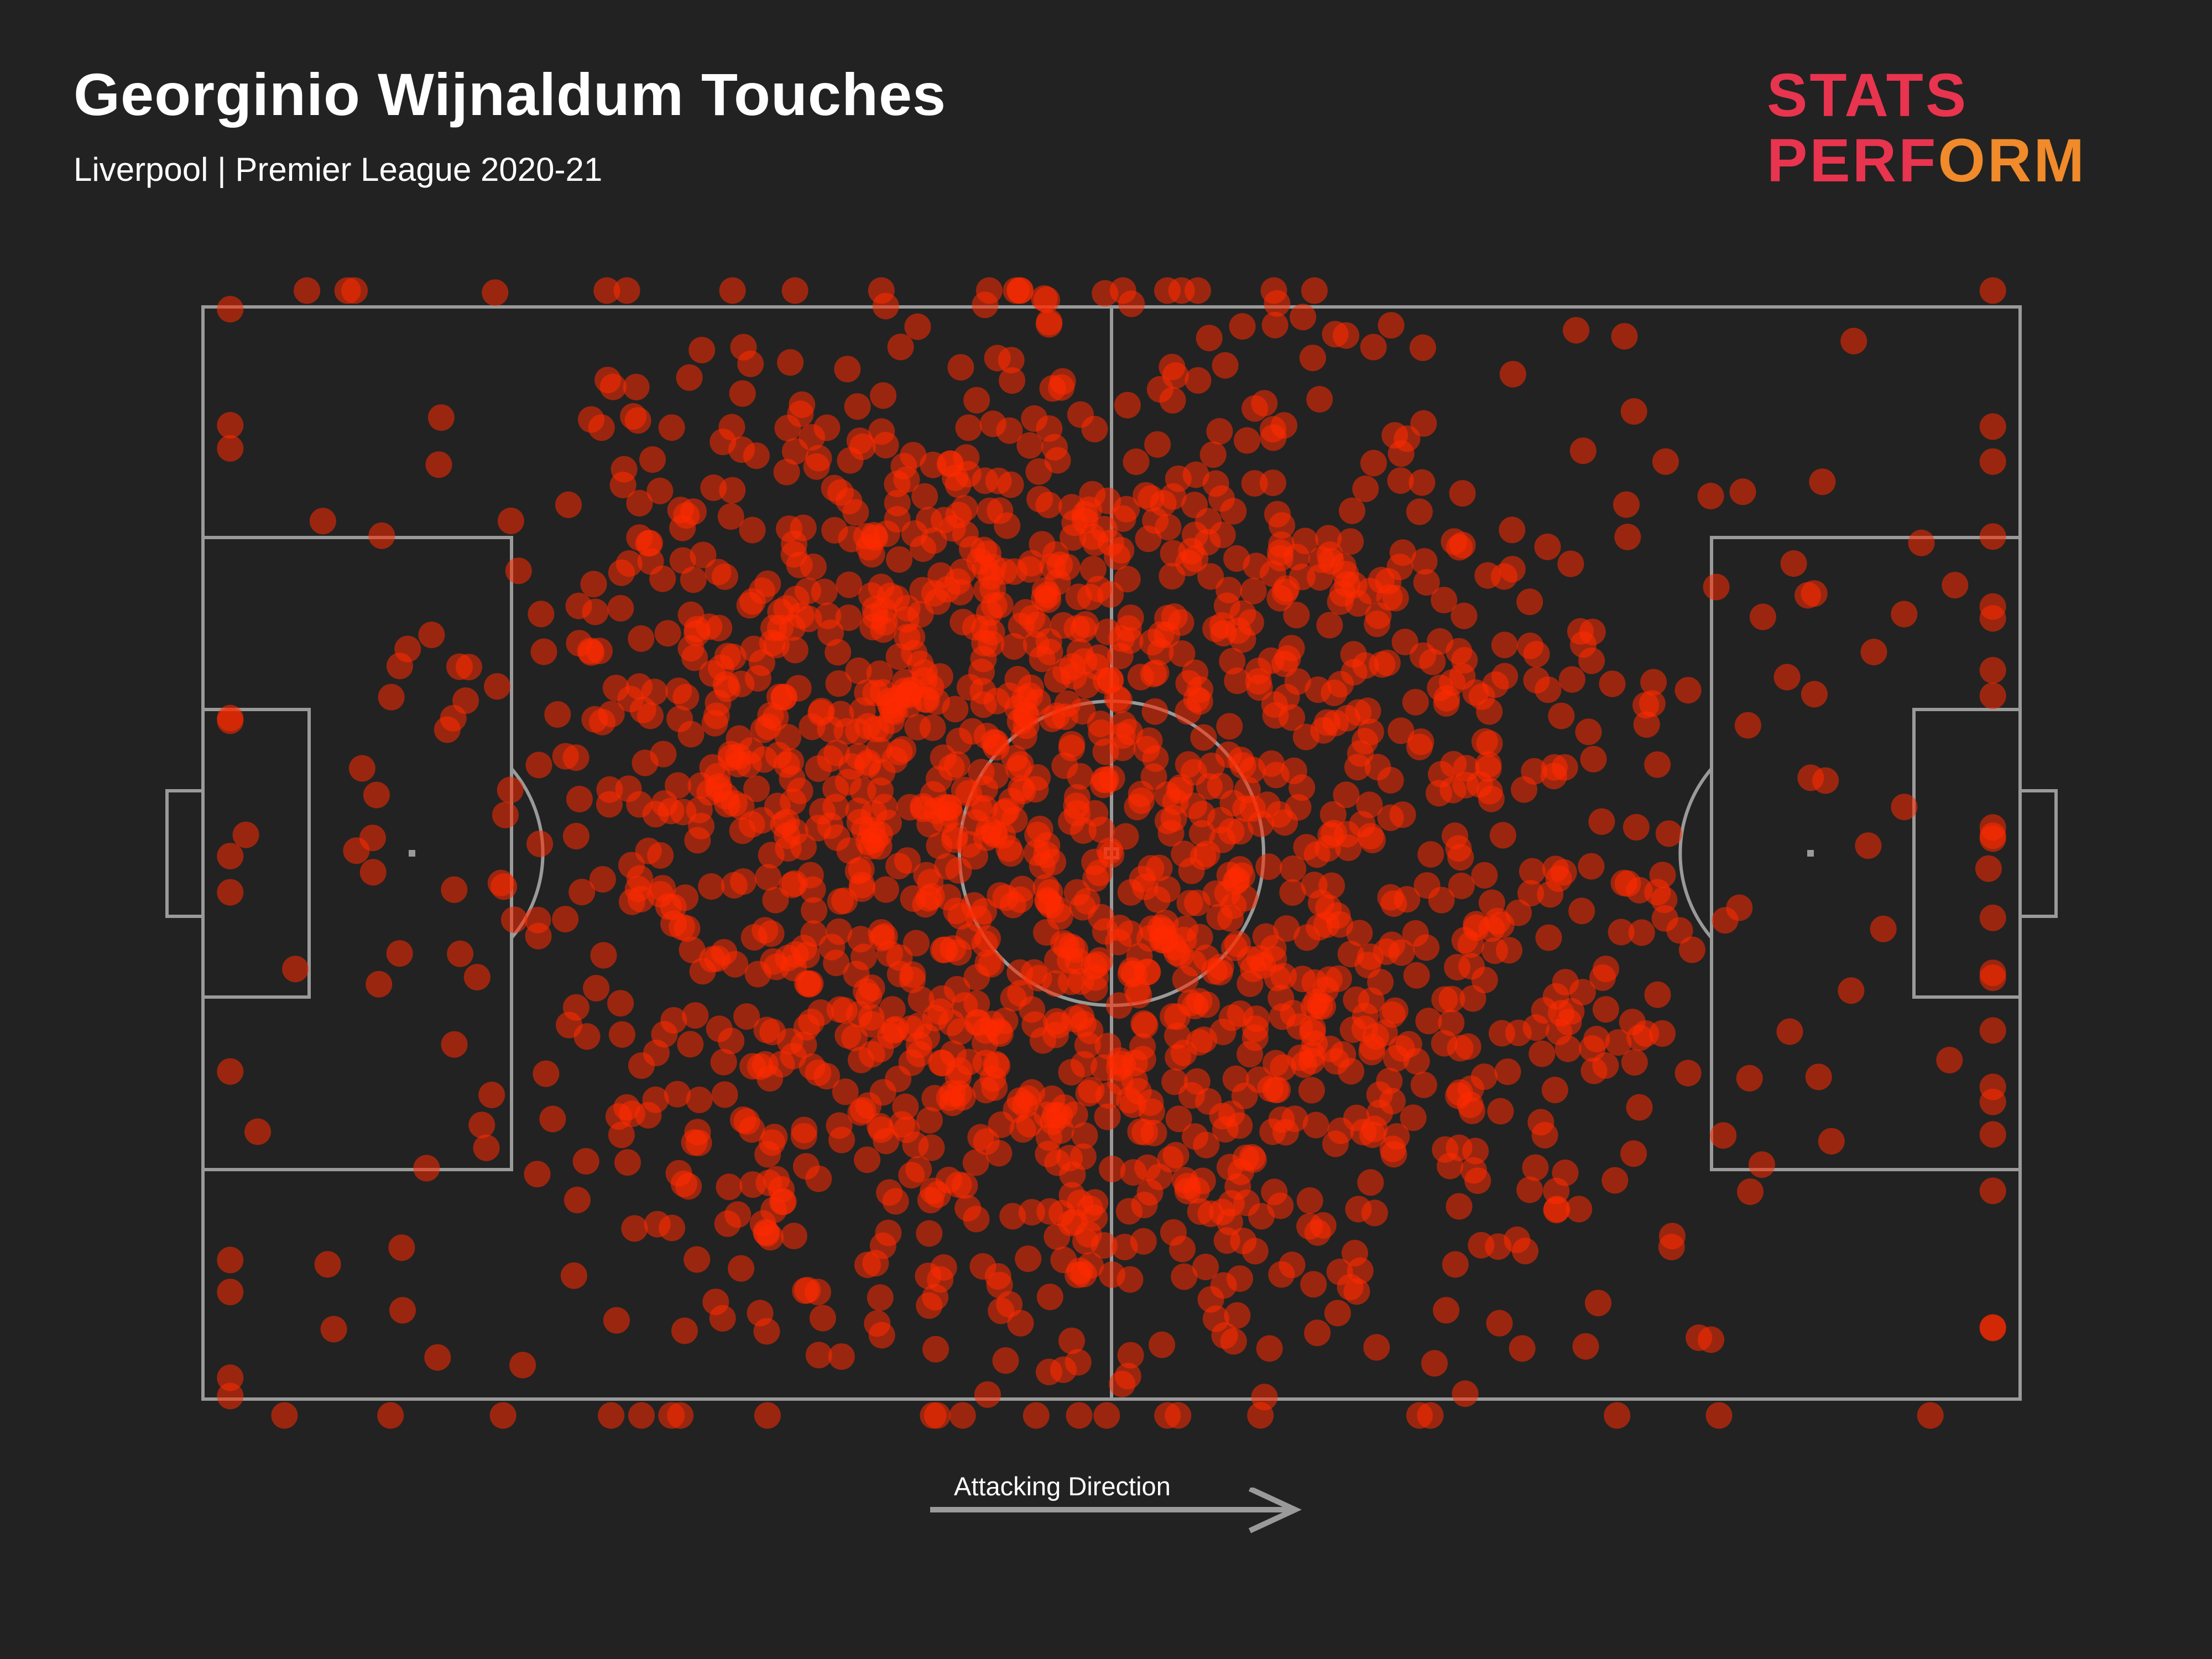 This screenshot has height=1659, width=2212. What do you see at coordinates (2038, 853) in the screenshot?
I see `goal-right` at bounding box center [2038, 853].